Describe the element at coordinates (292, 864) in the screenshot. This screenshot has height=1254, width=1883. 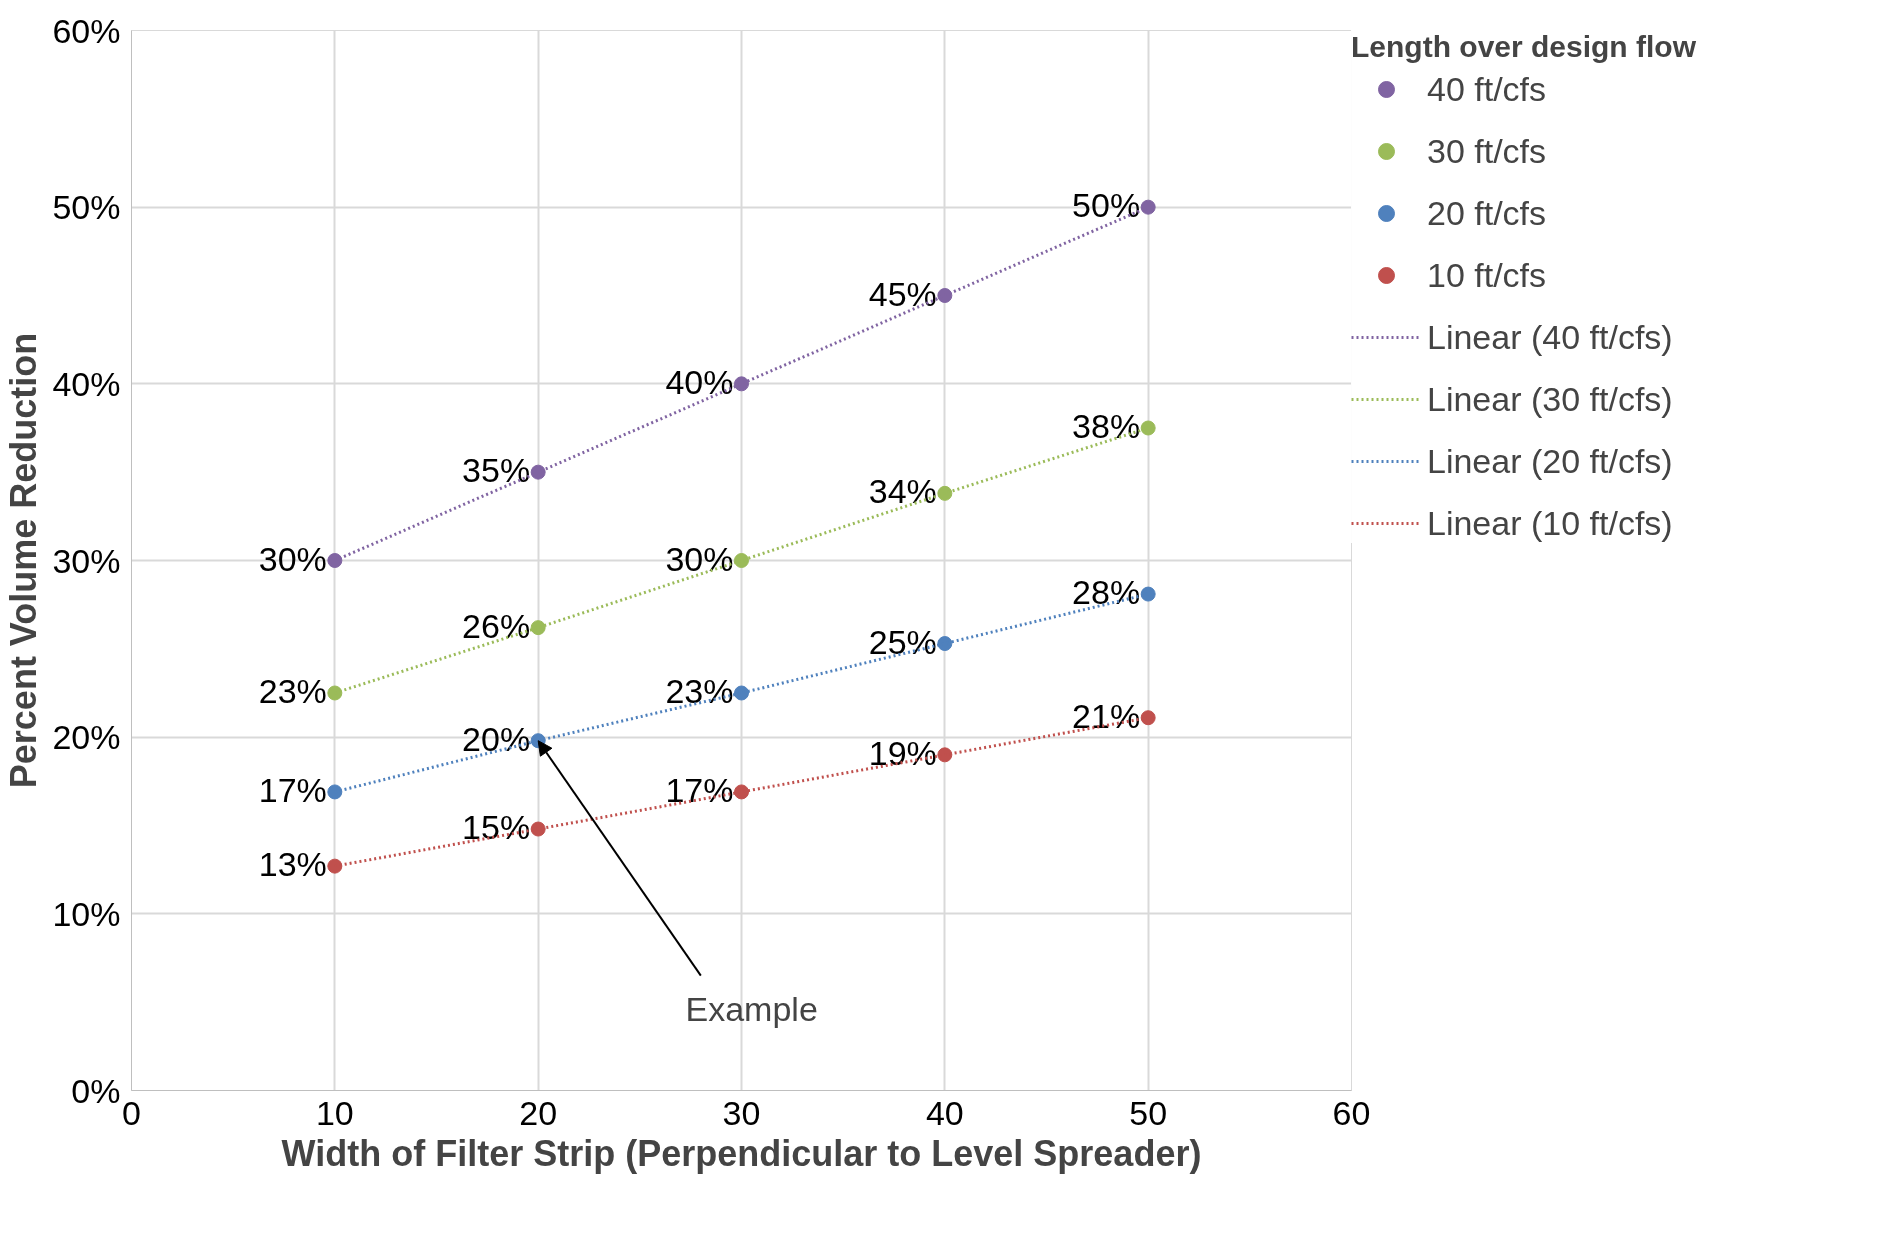
I see `data-label: 13%` at that location.